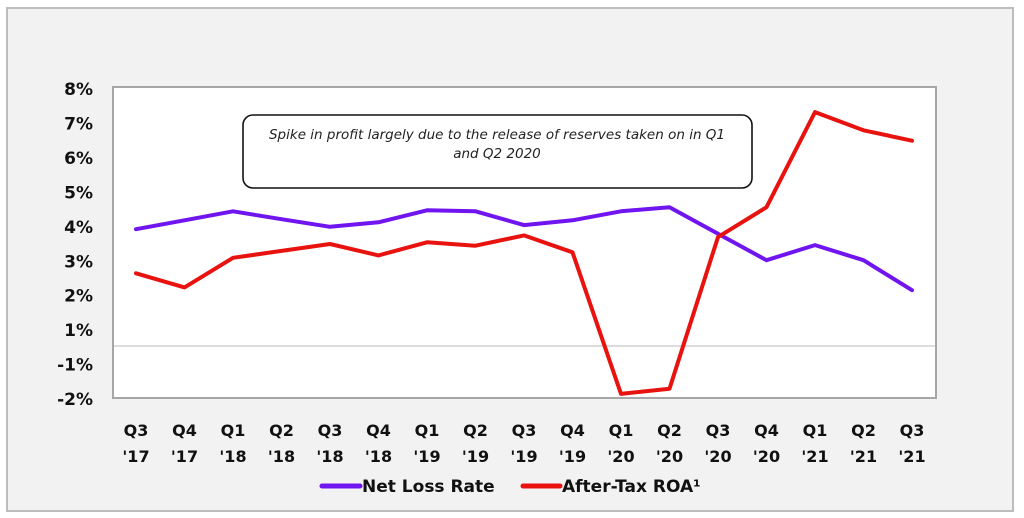 This screenshot has height=518, width=1024. Describe the element at coordinates (717, 443) in the screenshot. I see `x-tick-label: Q3'20` at that location.